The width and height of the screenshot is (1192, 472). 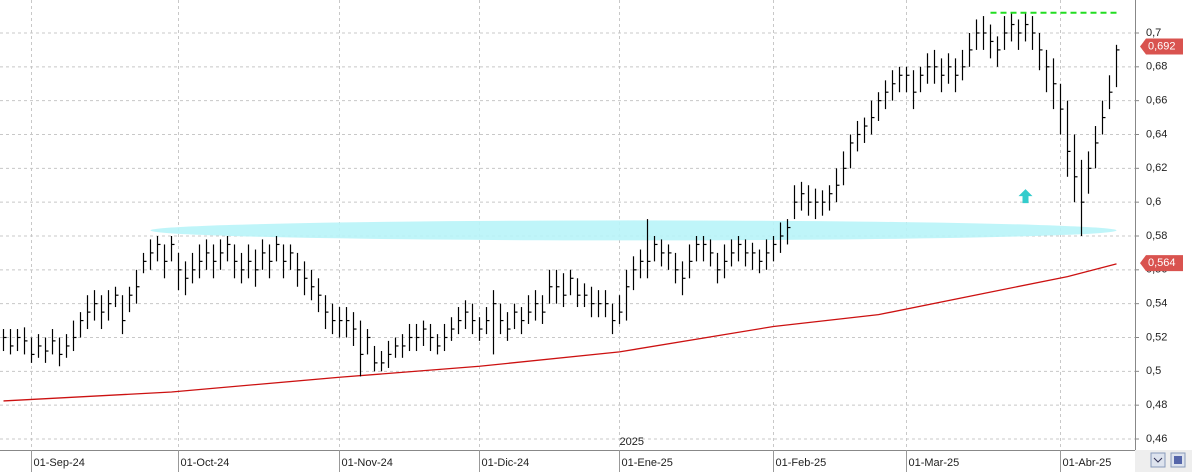 I want to click on y-tick-label: 0,58, so click(x=1156, y=236).